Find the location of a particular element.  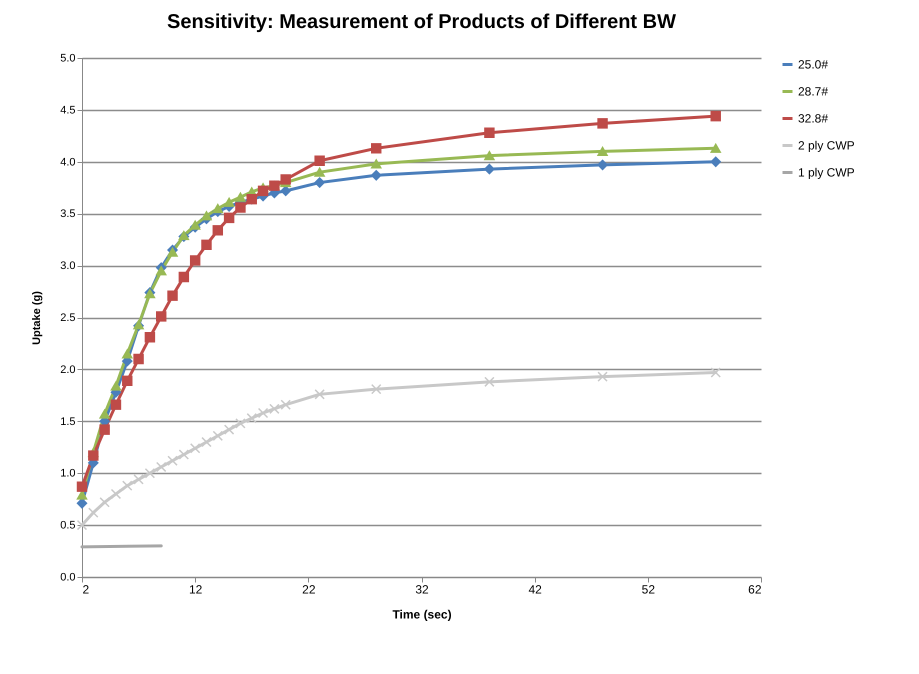

legend-label: 2 ply CWP is located at coordinates (826, 145).